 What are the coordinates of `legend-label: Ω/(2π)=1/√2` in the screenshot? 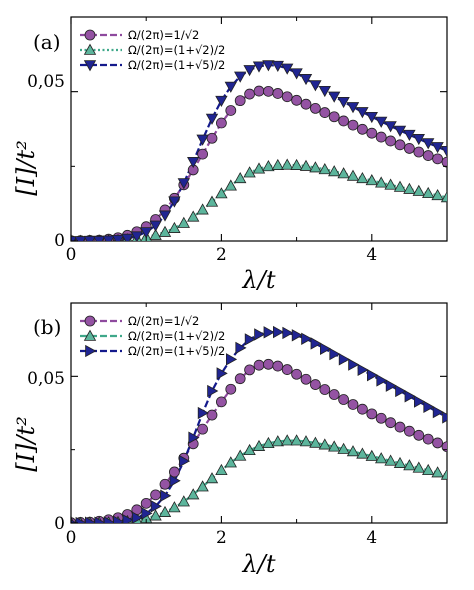 It's located at (163, 35).